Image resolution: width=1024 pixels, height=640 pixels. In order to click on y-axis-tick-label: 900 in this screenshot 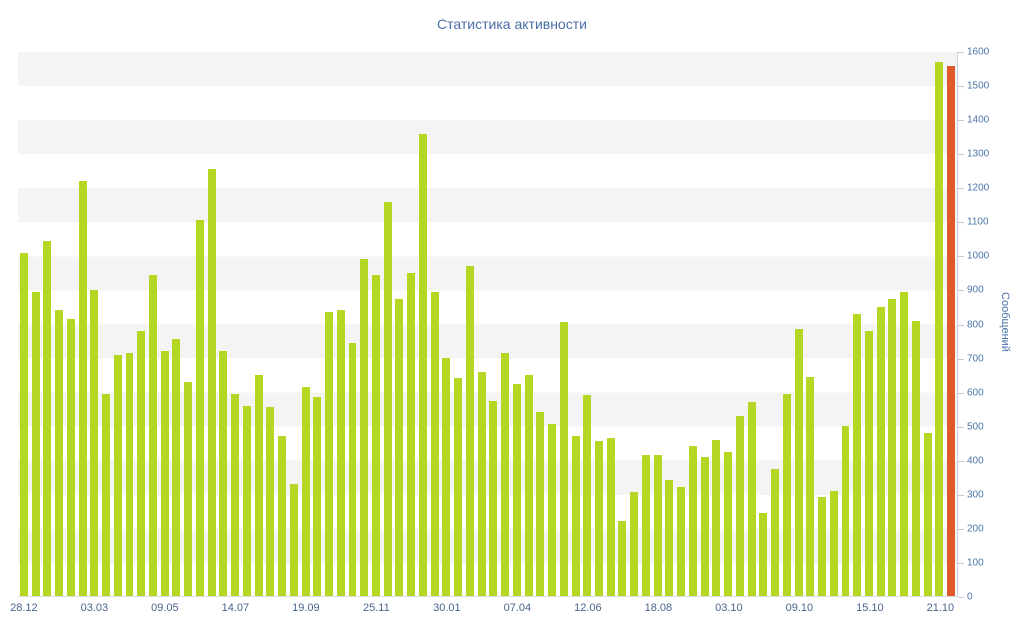, I will do `click(975, 290)`.